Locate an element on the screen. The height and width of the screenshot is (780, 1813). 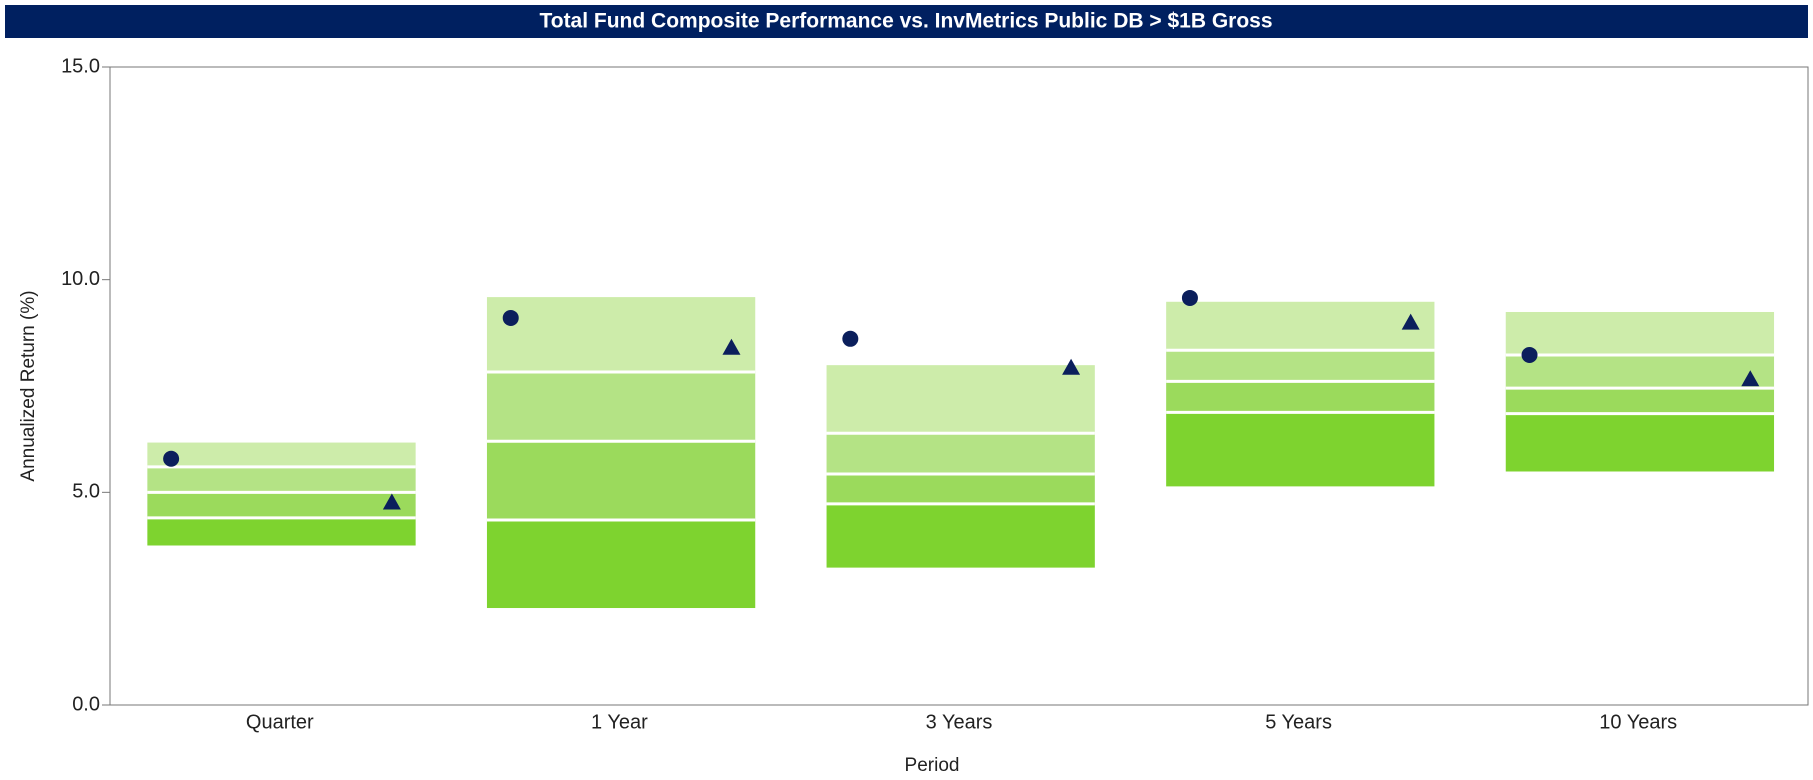
title-bar is located at coordinates (906, 21).